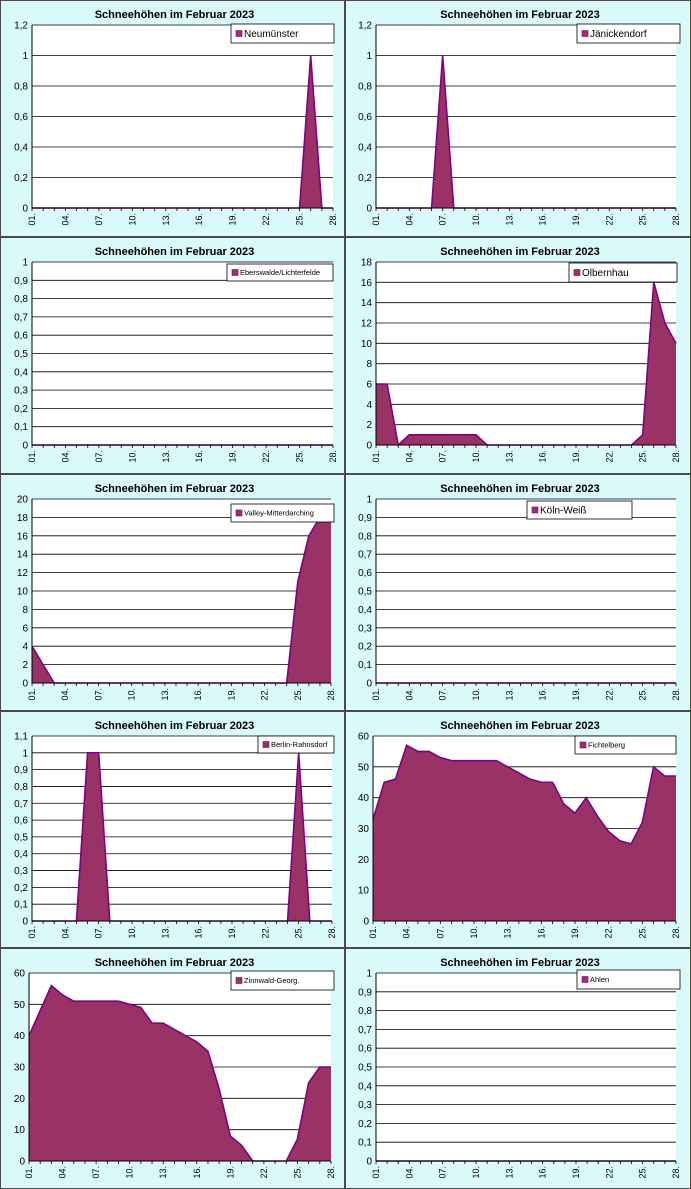 The image size is (691, 1189). Describe the element at coordinates (625, 745) in the screenshot. I see `legend: Fichtelberg` at that location.